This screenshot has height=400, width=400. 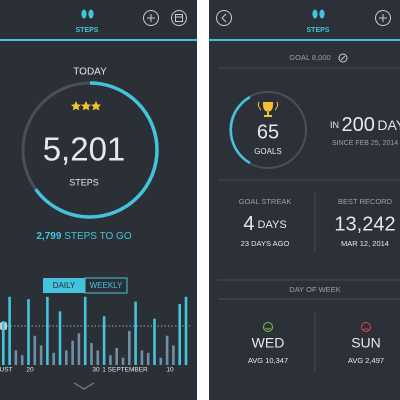 I want to click on best-value: 13,242, so click(x=364, y=224).